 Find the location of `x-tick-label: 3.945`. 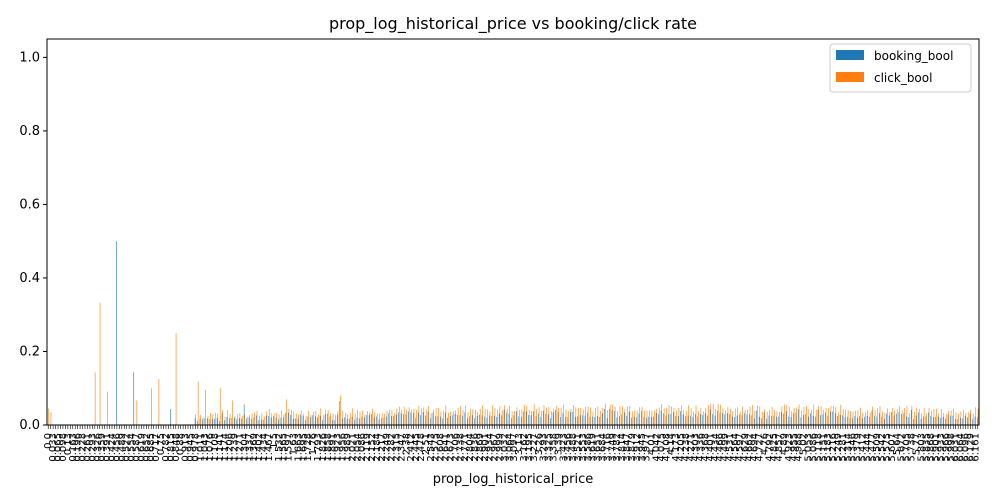

x-tick-label: 3.945 is located at coordinates (642, 447).